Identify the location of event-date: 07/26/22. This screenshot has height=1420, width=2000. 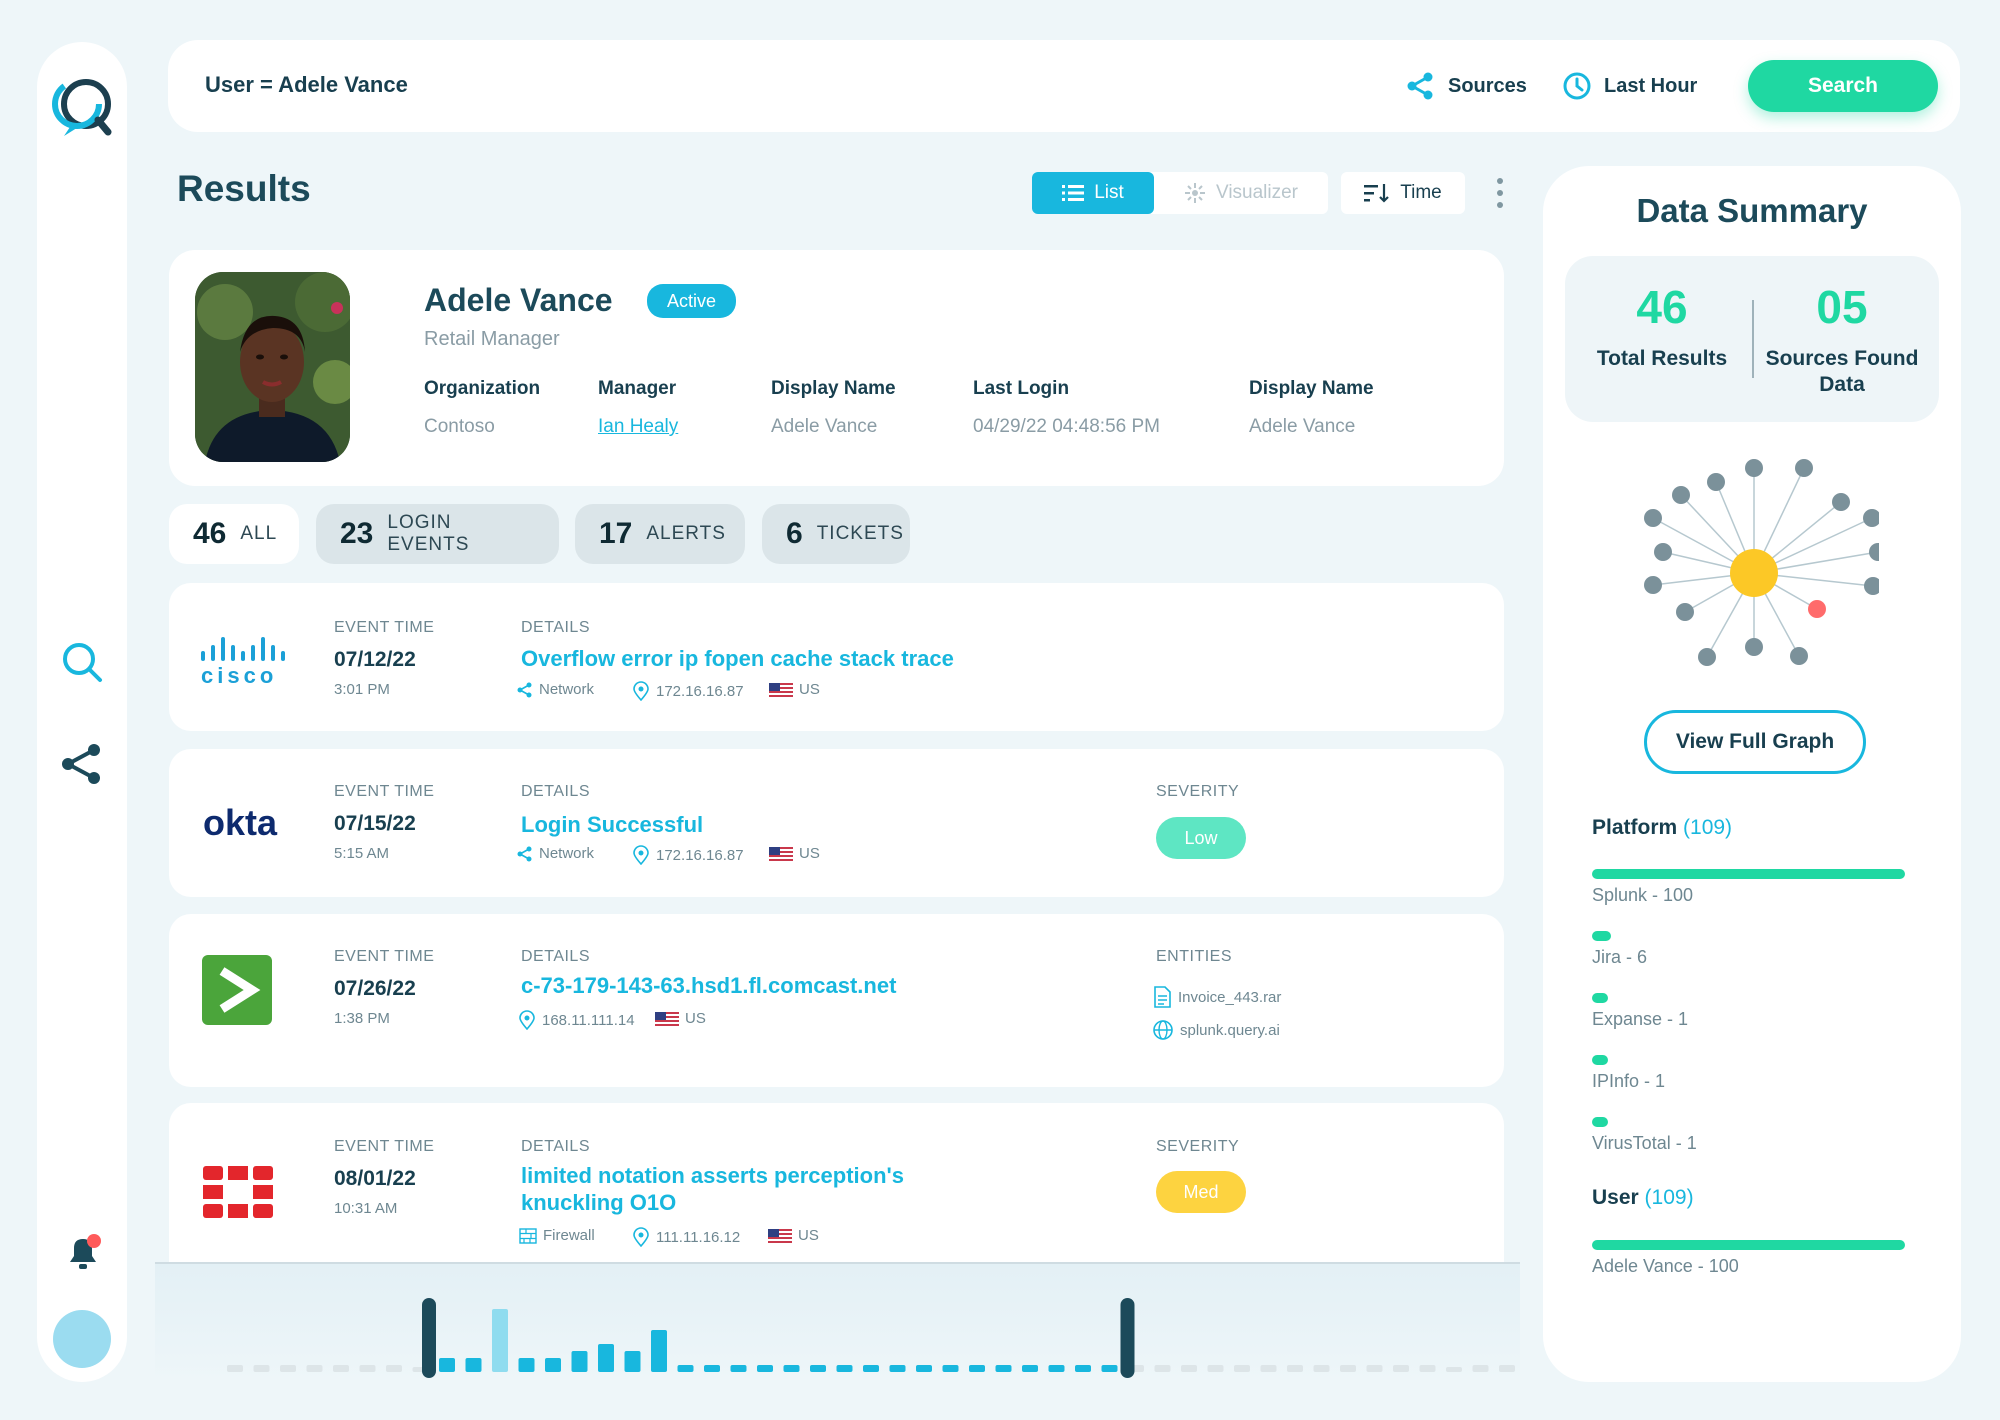
(375, 988).